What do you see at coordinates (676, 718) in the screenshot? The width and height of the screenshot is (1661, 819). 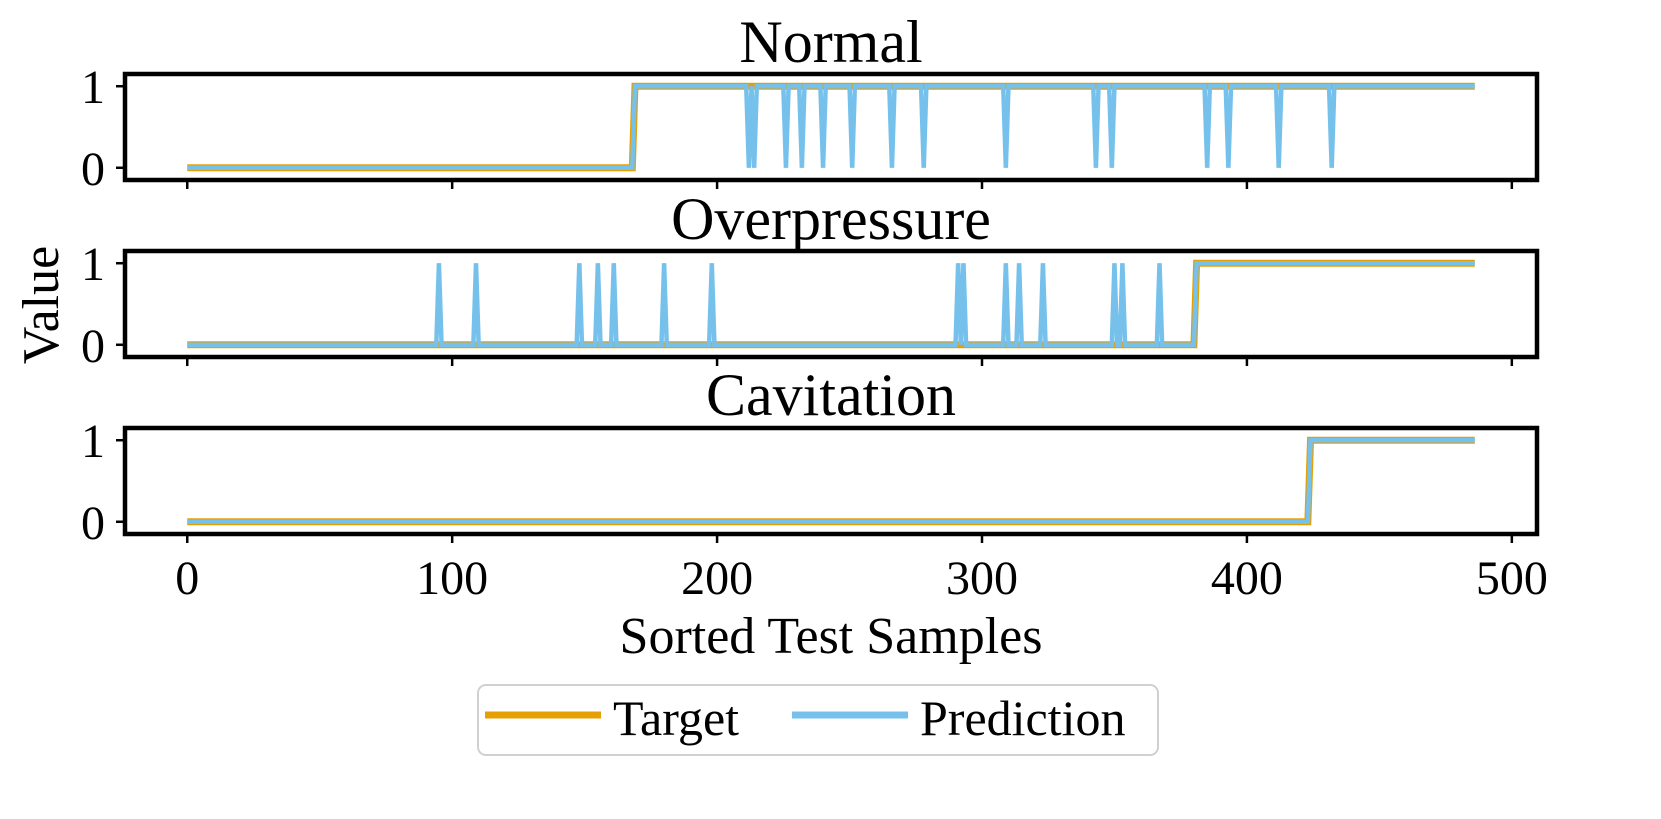 I see `legend-label-target: Target` at bounding box center [676, 718].